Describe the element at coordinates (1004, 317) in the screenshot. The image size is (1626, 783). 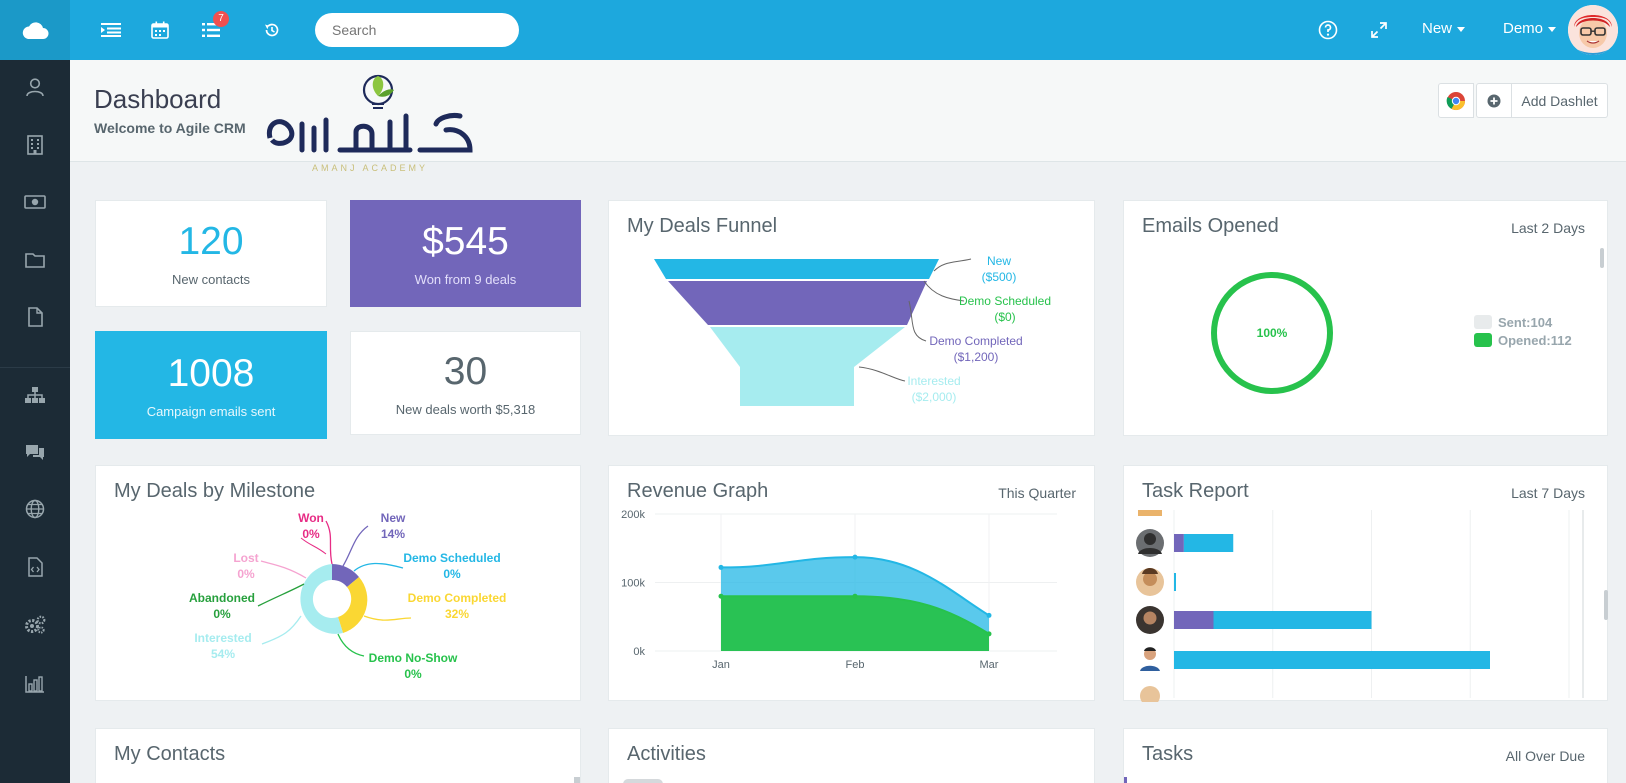
I see `funnel-label-amount: ($0)` at that location.